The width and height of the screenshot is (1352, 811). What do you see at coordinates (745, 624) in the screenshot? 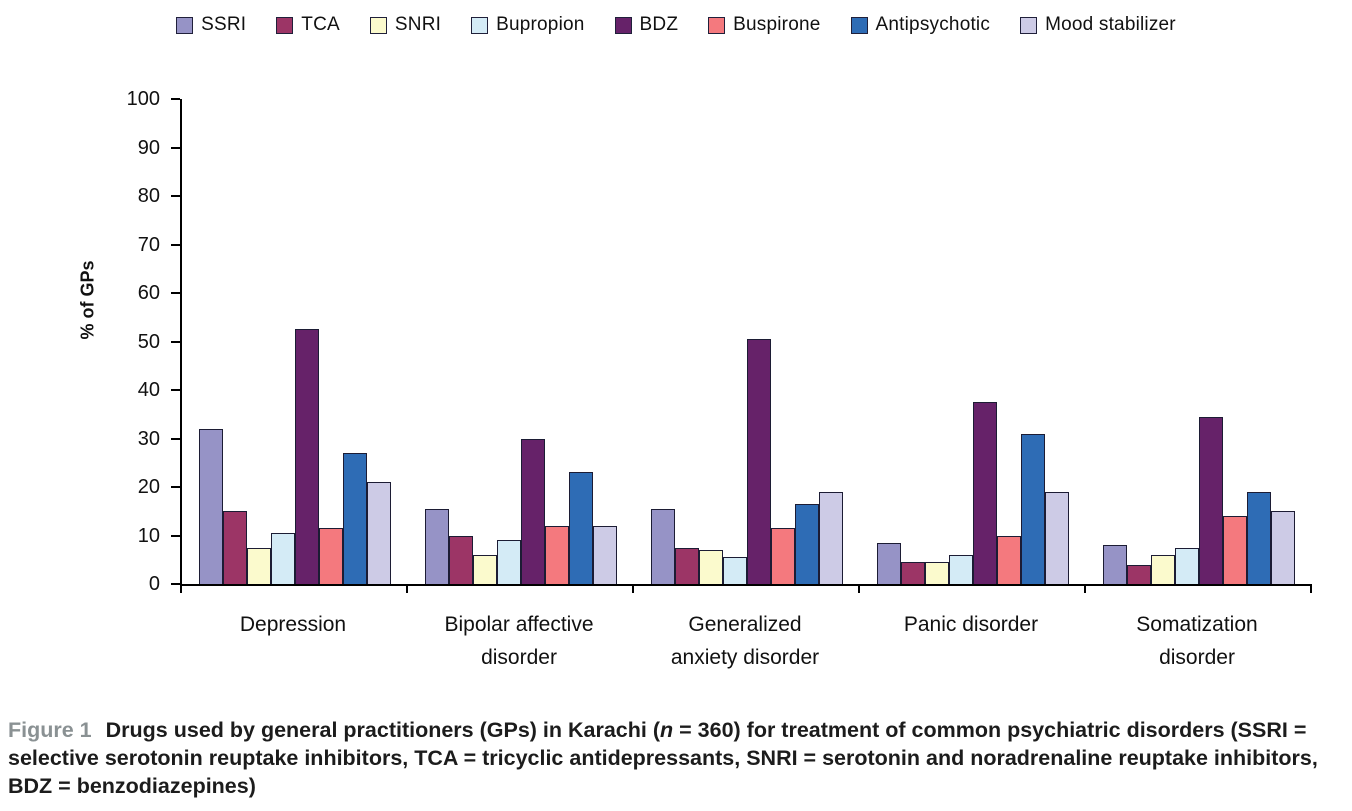
I see `x-axis-category-label-line: Generalized` at bounding box center [745, 624].